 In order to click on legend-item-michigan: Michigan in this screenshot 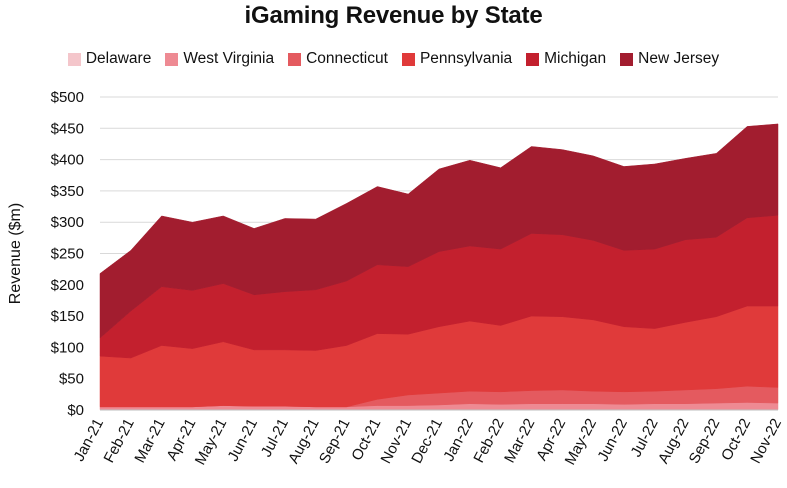, I will do `click(566, 59)`.